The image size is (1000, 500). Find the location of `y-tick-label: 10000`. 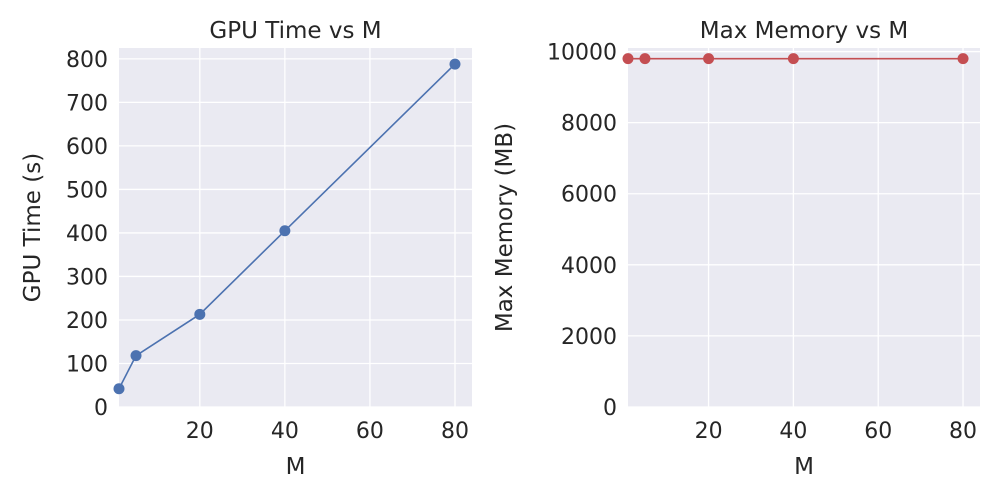

y-tick-label: 10000 is located at coordinates (582, 53).